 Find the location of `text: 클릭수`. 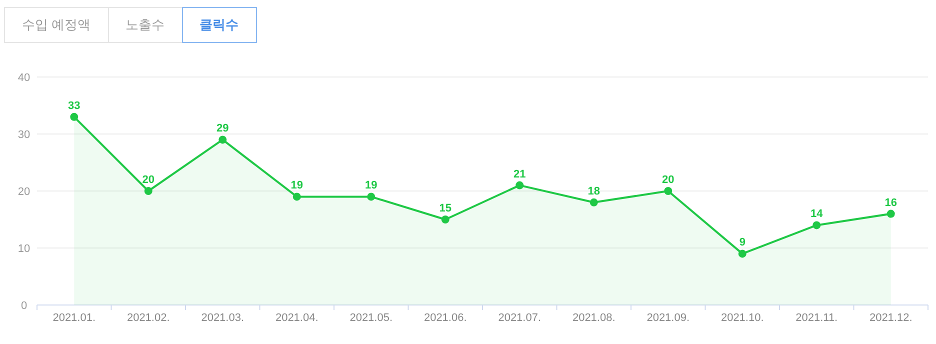

text: 클릭수 is located at coordinates (219, 25).